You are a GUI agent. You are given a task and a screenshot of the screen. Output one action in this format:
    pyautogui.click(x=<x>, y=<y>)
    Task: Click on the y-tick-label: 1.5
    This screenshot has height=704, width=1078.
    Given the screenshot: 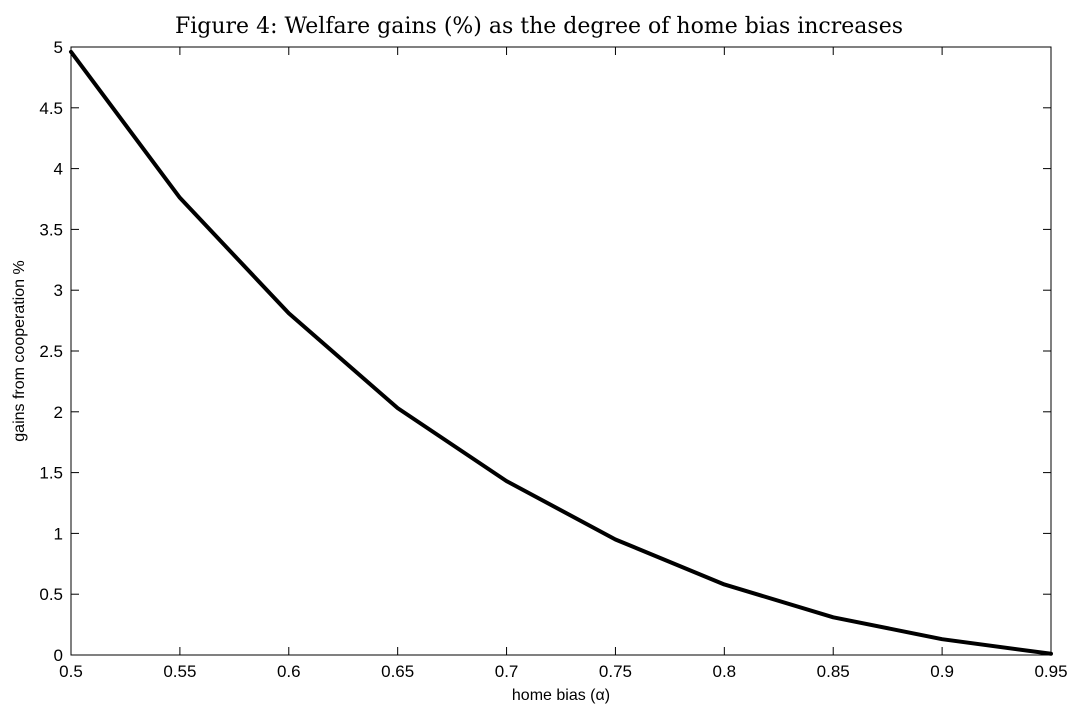 What is the action you would take?
    pyautogui.click(x=51, y=473)
    